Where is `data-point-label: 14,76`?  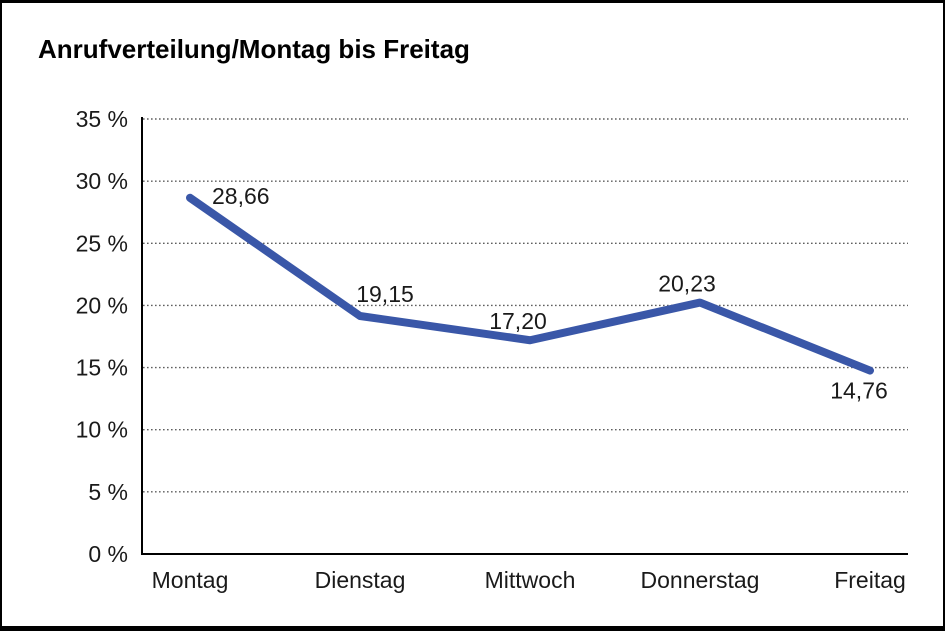 data-point-label: 14,76 is located at coordinates (859, 391).